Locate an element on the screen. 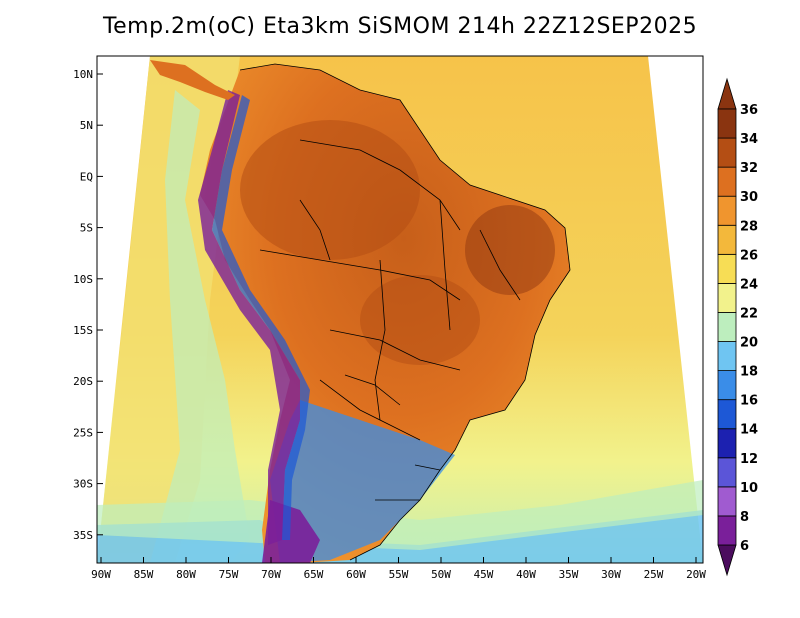 The width and height of the screenshot is (800, 618). colorbar-label: 8 is located at coordinates (744, 517).